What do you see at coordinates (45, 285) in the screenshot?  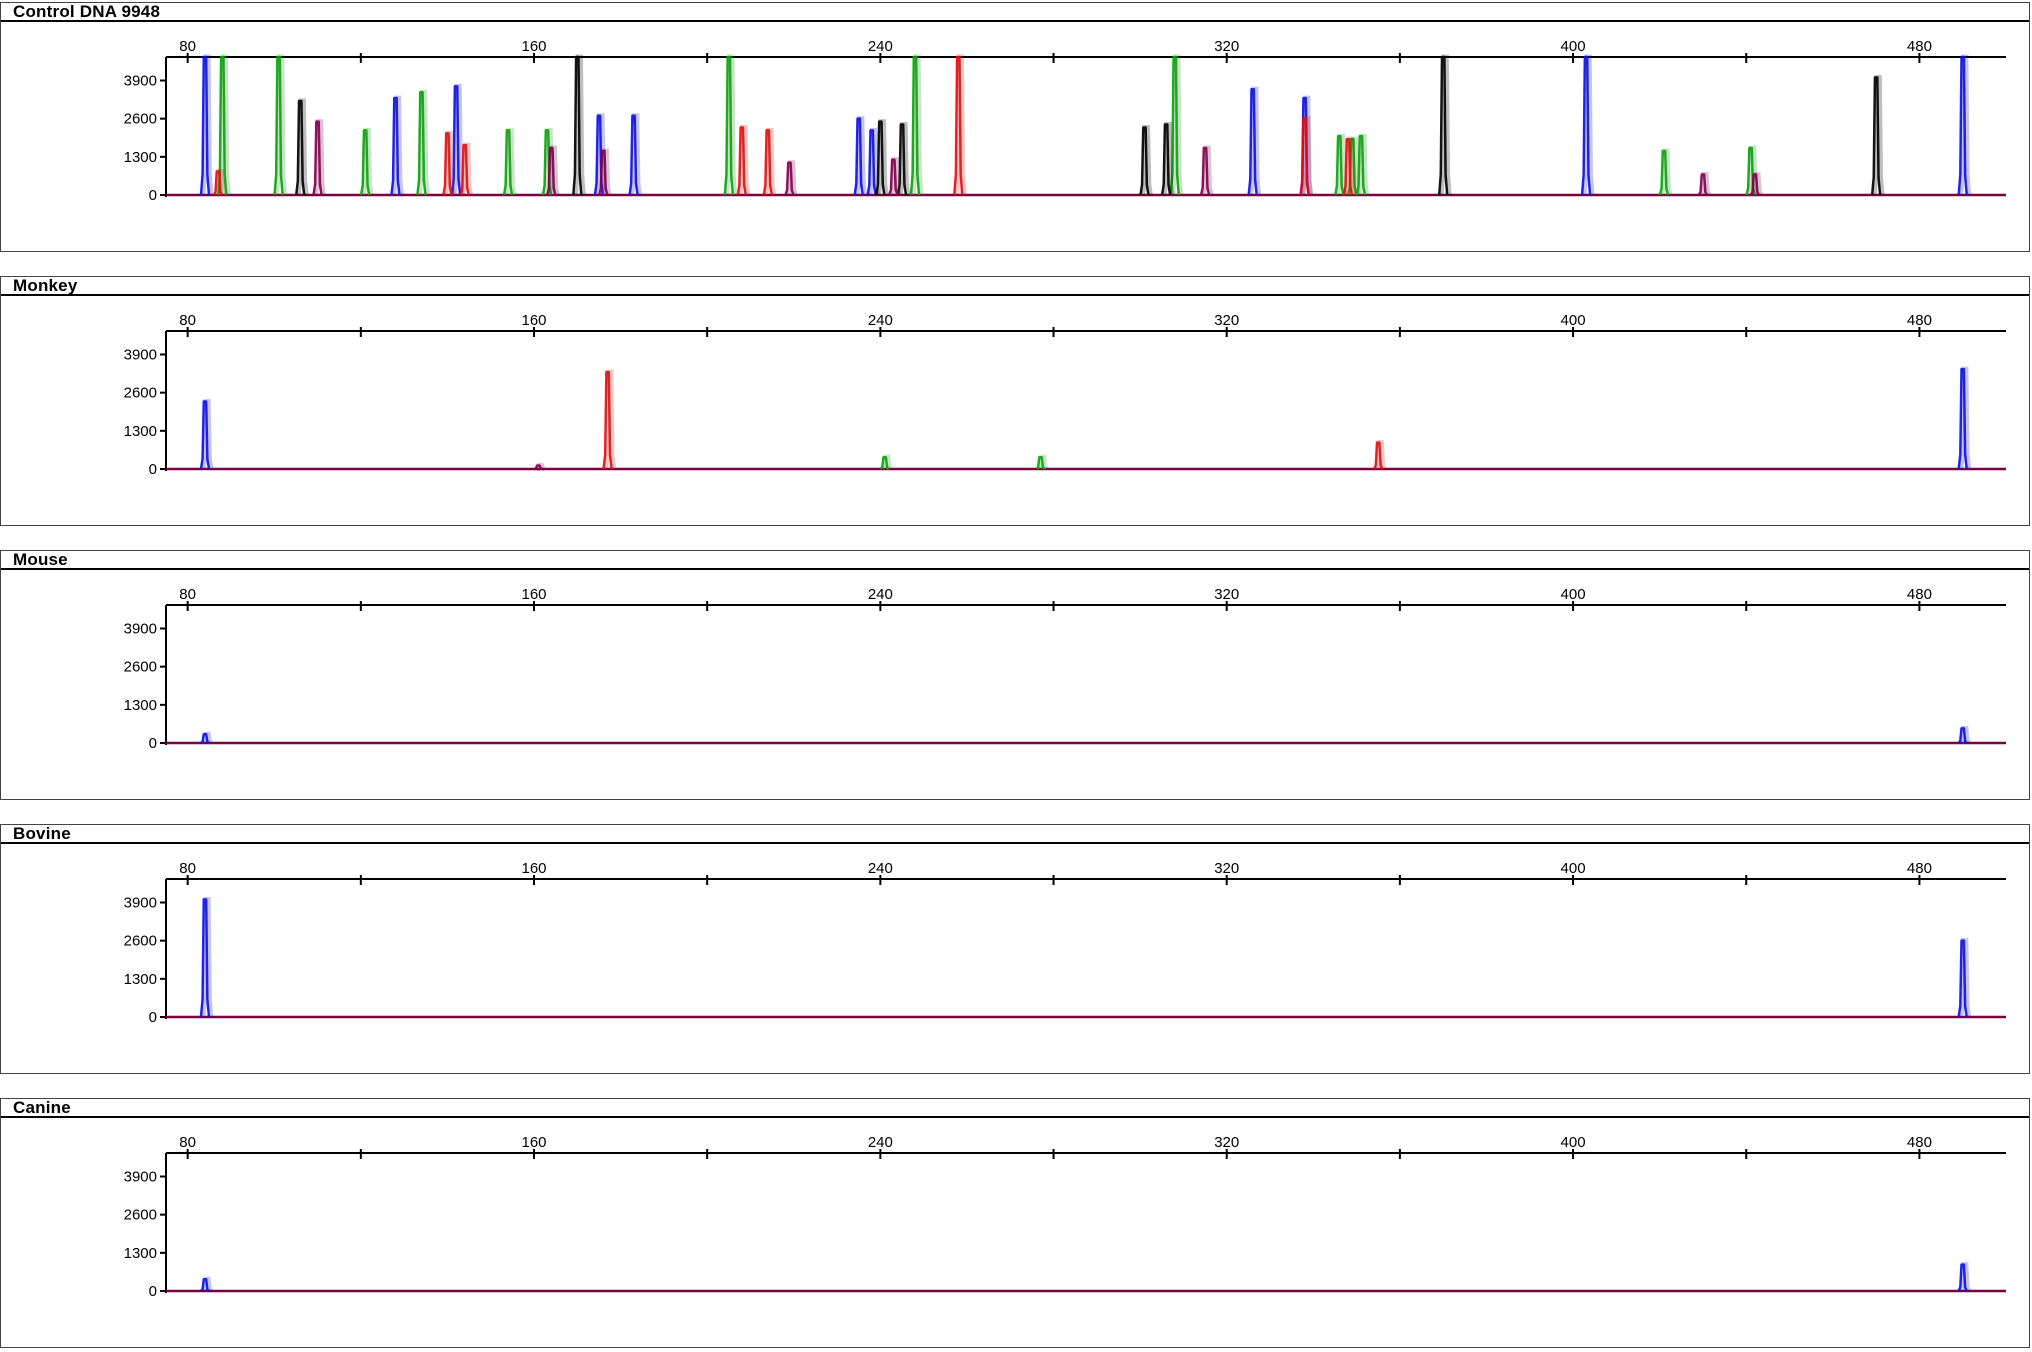 I see `panel-title: Monkey` at bounding box center [45, 285].